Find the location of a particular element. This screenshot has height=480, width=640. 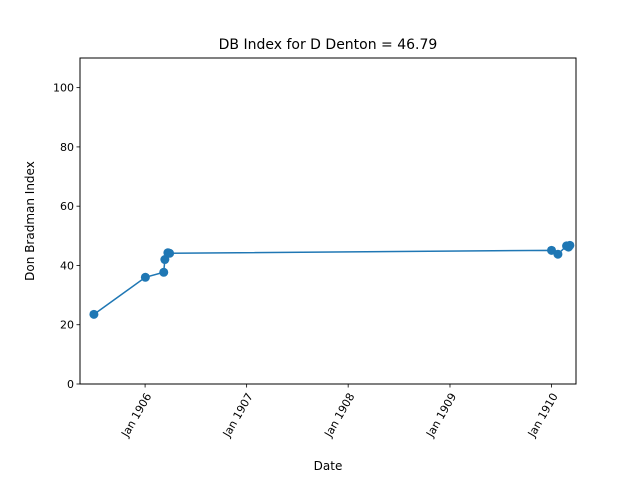

y-tick-label: 20 is located at coordinates (67, 325).